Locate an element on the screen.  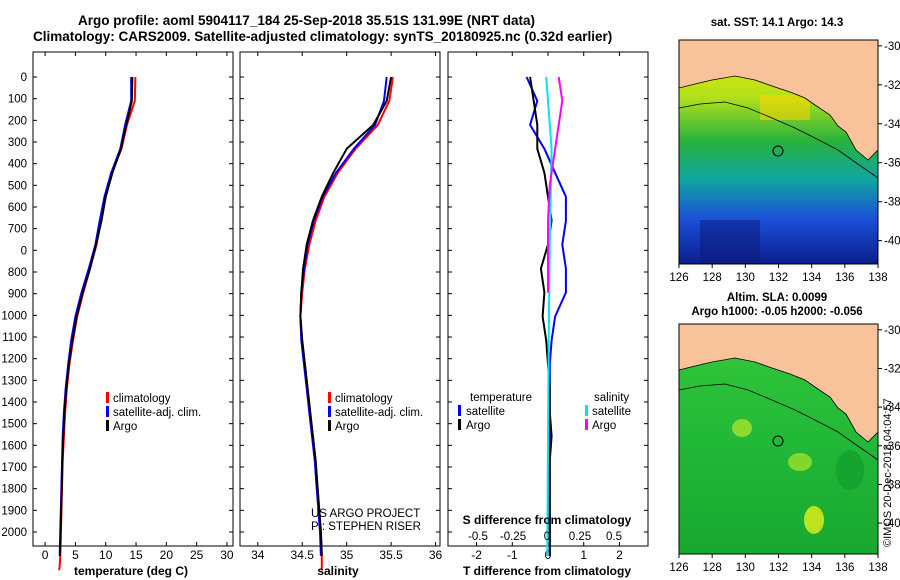
x-tick-label: 34.5 is located at coordinates (303, 555).